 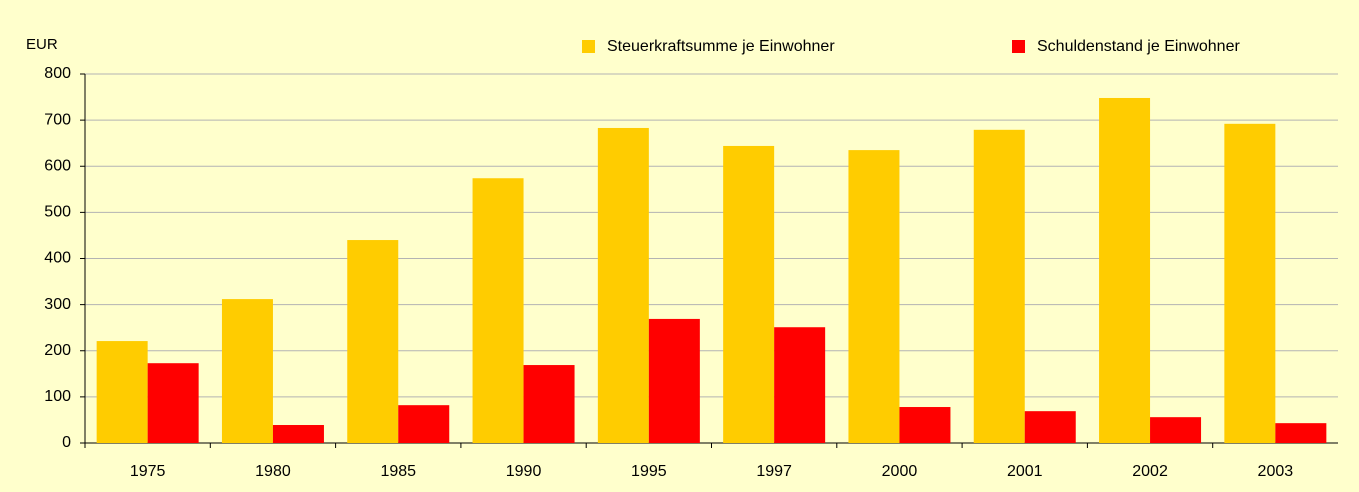 What do you see at coordinates (1276, 471) in the screenshot?
I see `x-tick-label: 2003` at bounding box center [1276, 471].